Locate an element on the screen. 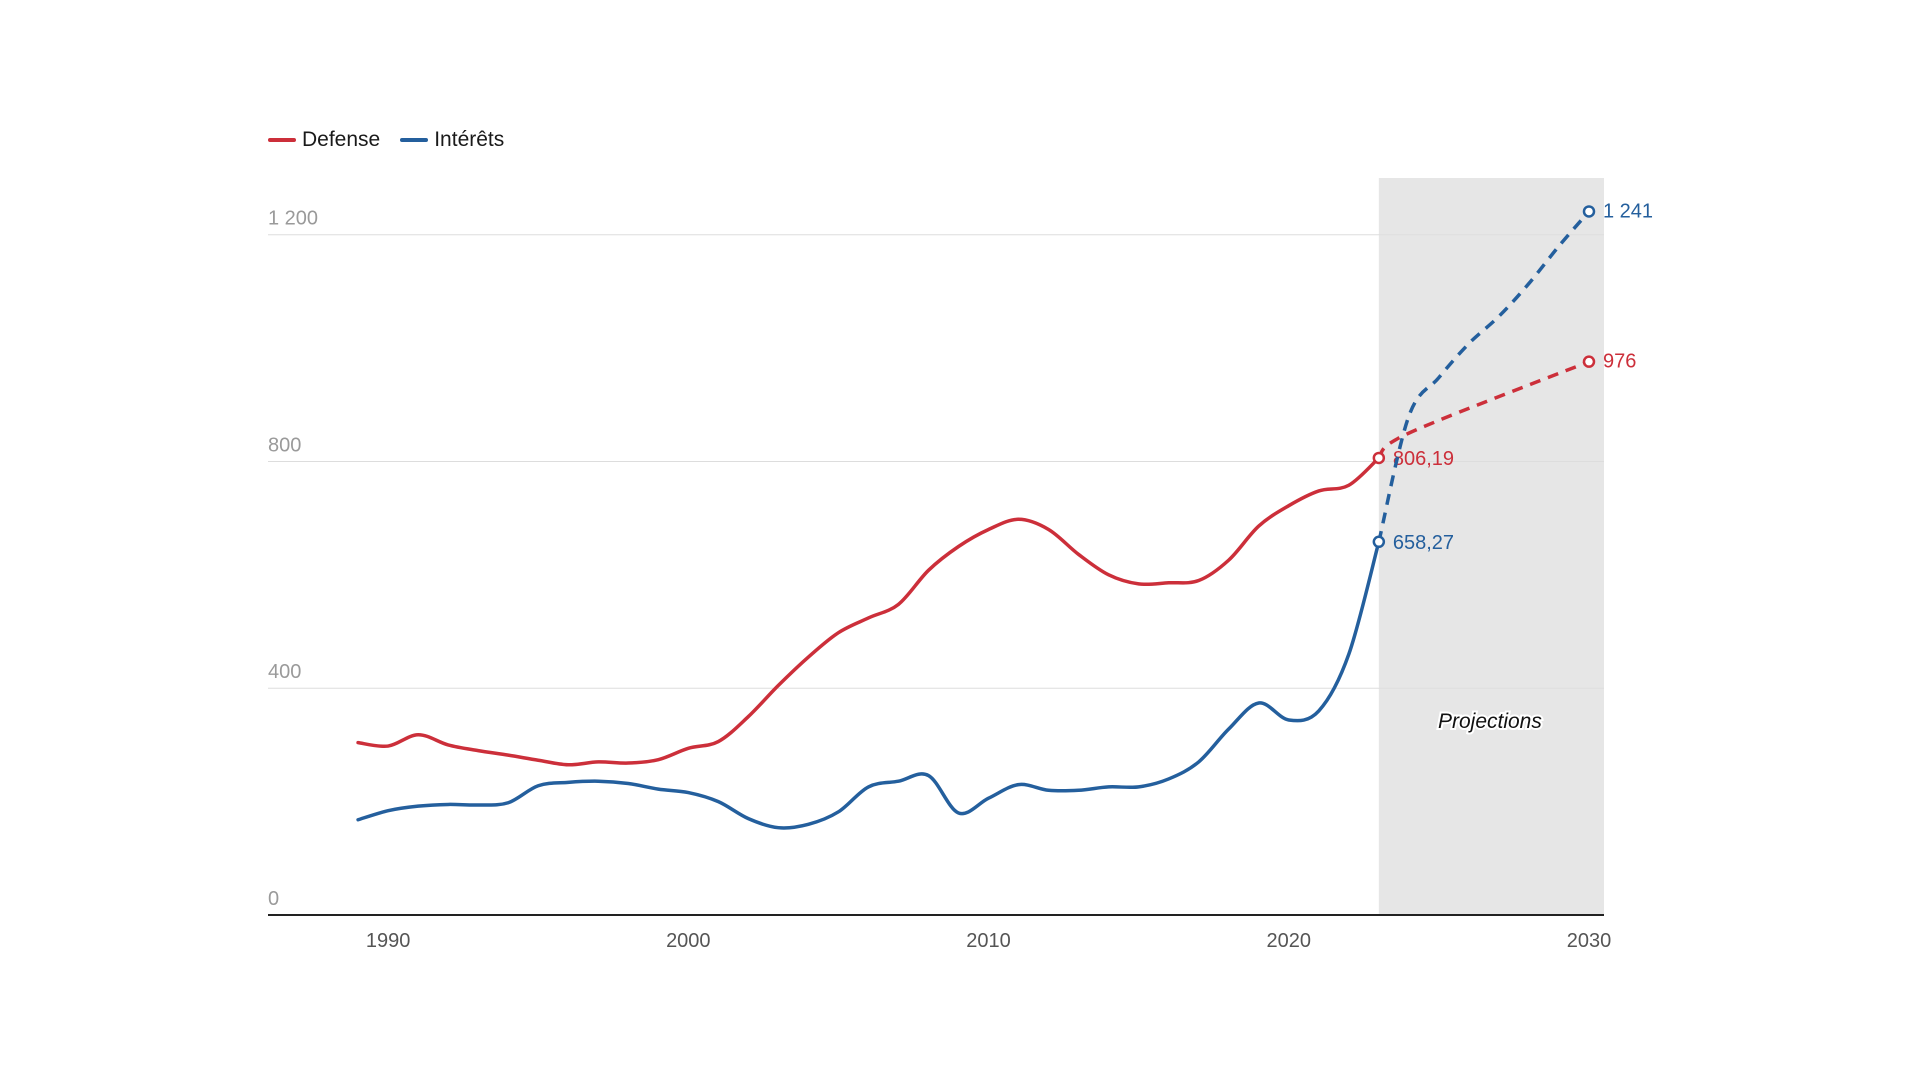  y-tick-label: 0 is located at coordinates (273, 899).